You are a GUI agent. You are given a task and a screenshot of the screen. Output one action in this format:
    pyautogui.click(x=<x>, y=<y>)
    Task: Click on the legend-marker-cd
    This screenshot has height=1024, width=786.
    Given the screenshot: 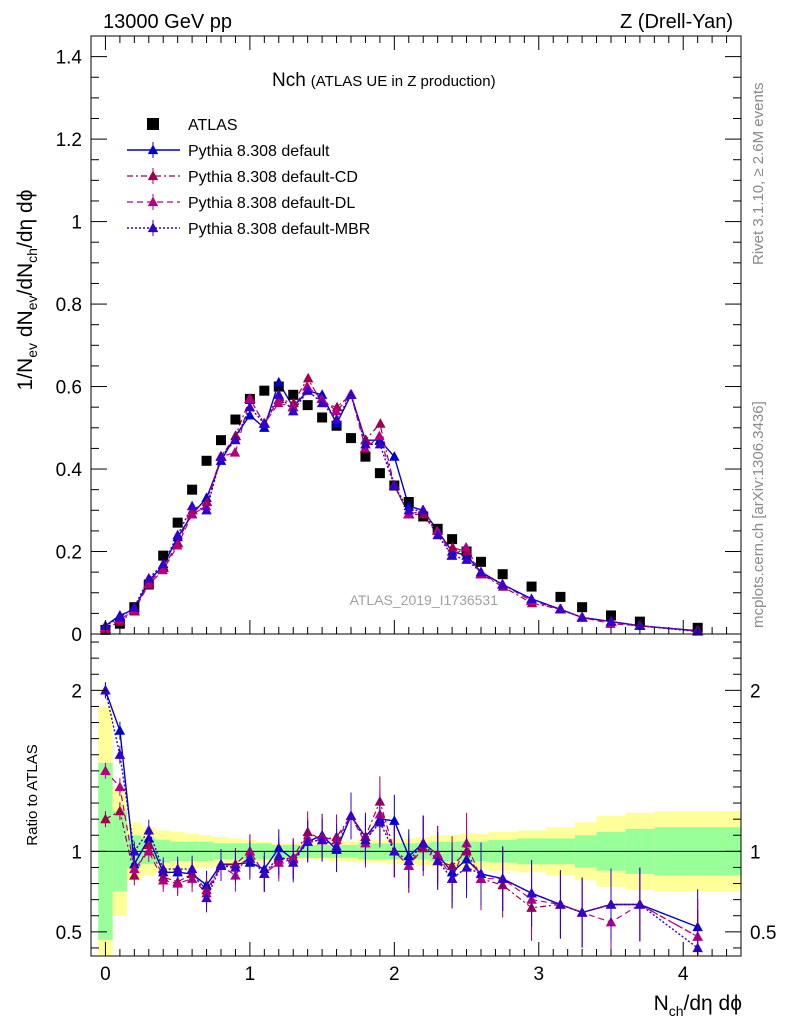 What is the action you would take?
    pyautogui.click(x=153, y=175)
    